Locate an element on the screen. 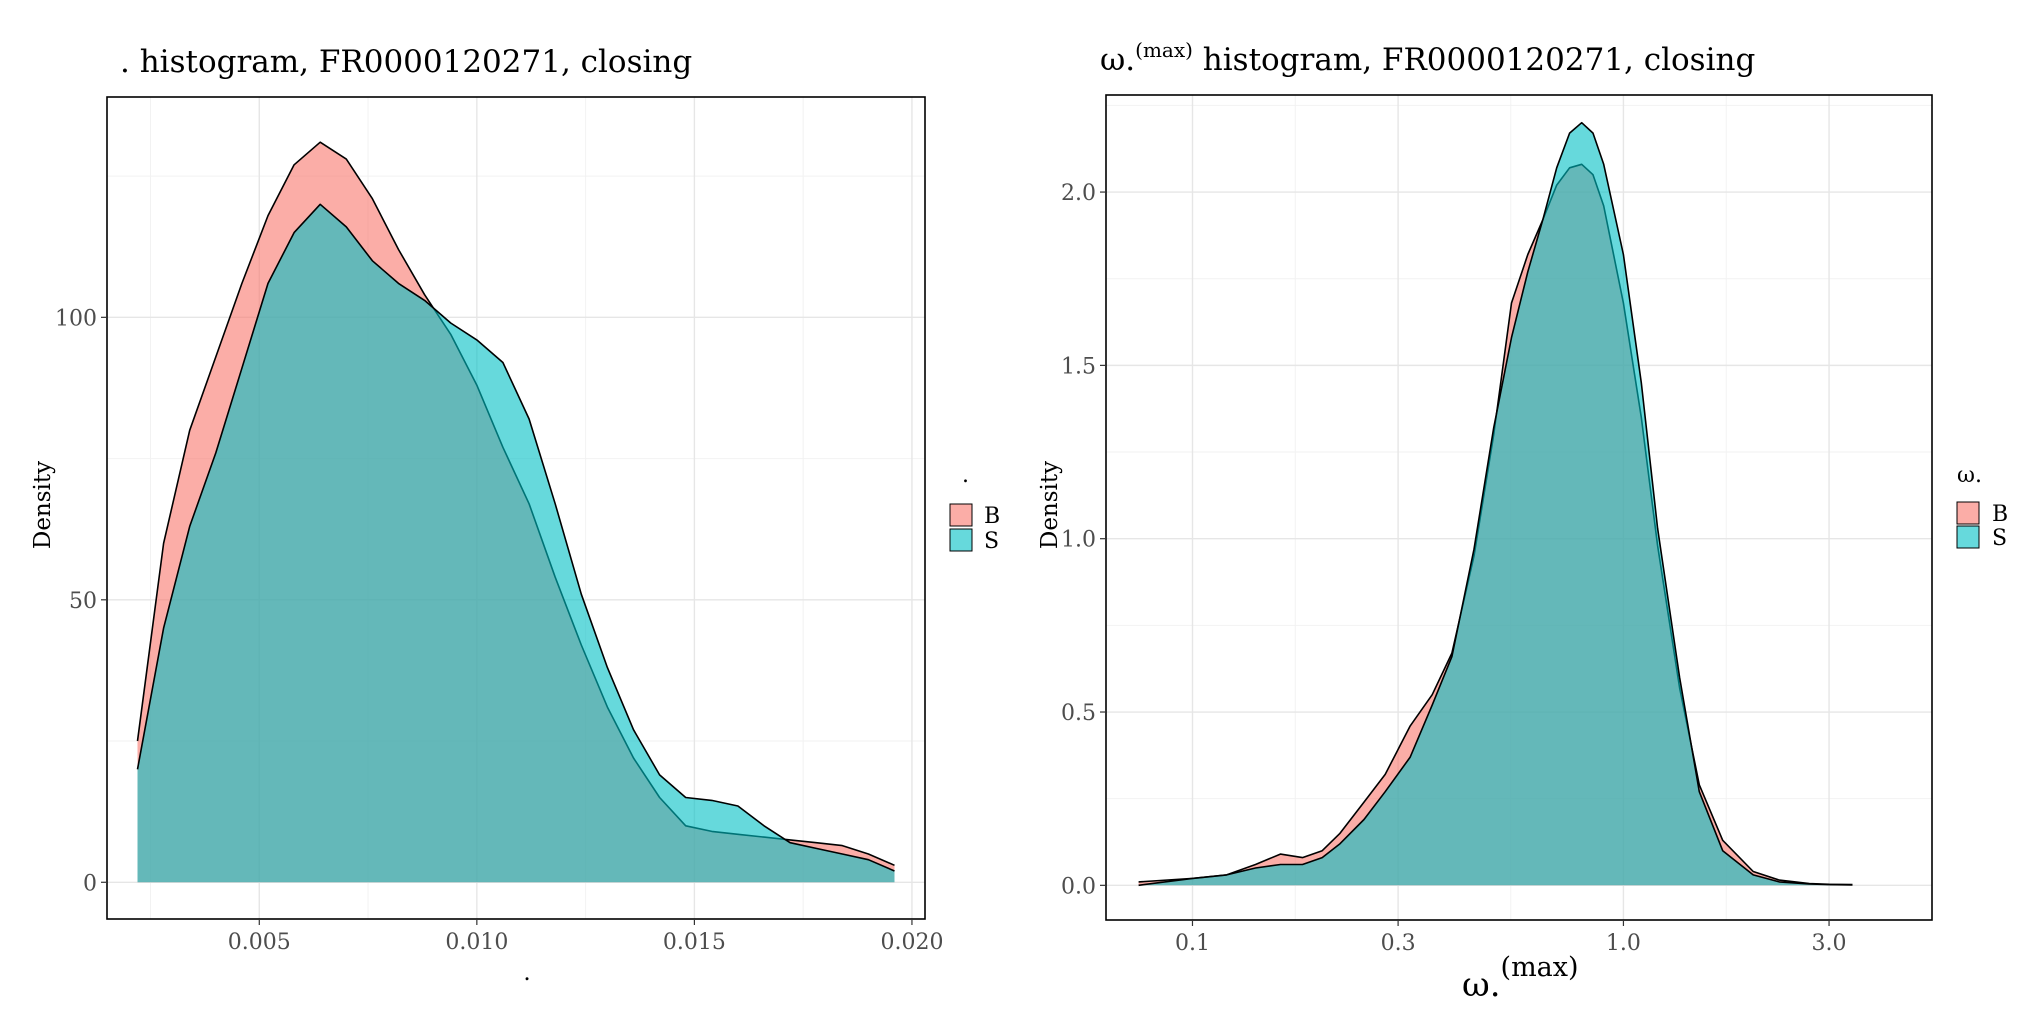  y-tick-label: 2.0 is located at coordinates (1078, 193).